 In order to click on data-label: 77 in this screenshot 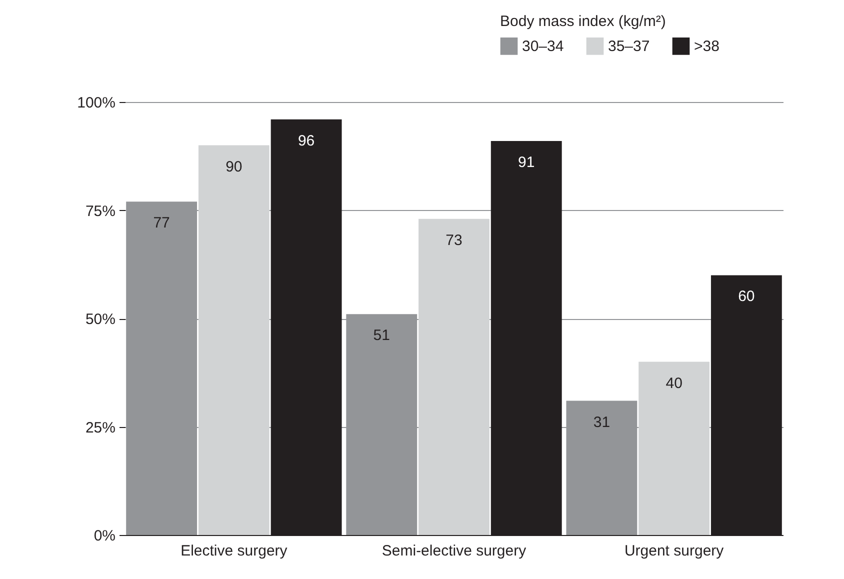, I will do `click(161, 223)`.